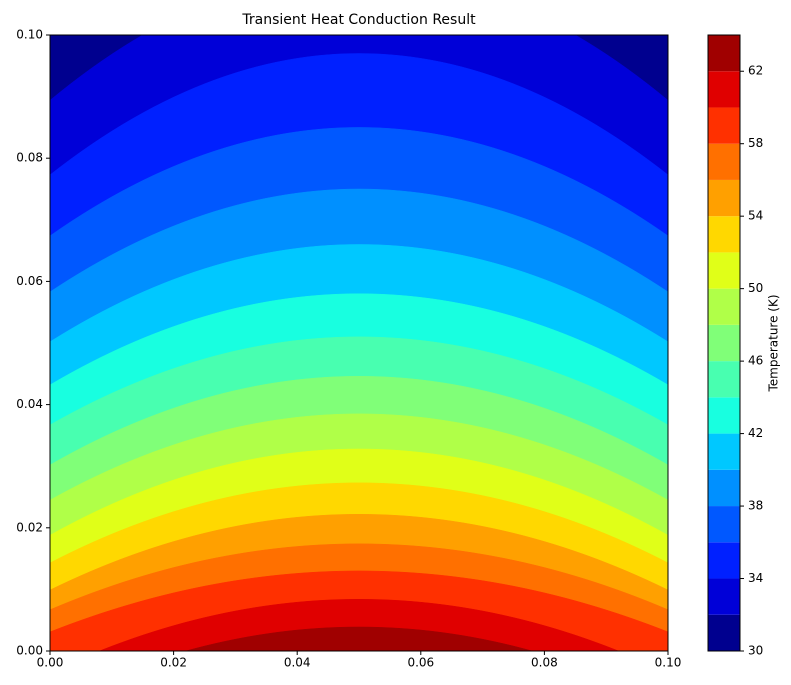 The width and height of the screenshot is (791, 685). I want to click on colorbar-label: Temperature (K), so click(774, 343).